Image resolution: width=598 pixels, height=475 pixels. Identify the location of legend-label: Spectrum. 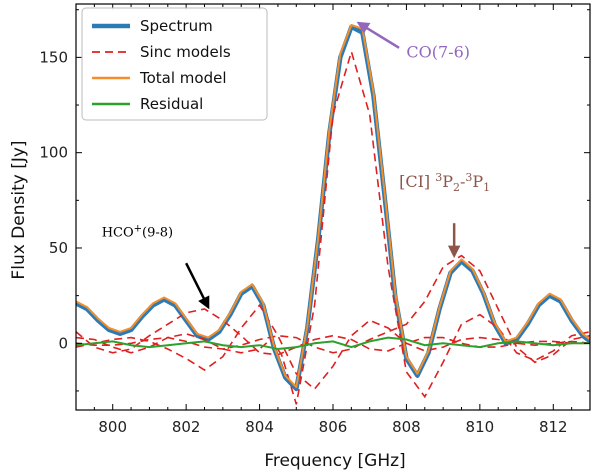
(176, 26).